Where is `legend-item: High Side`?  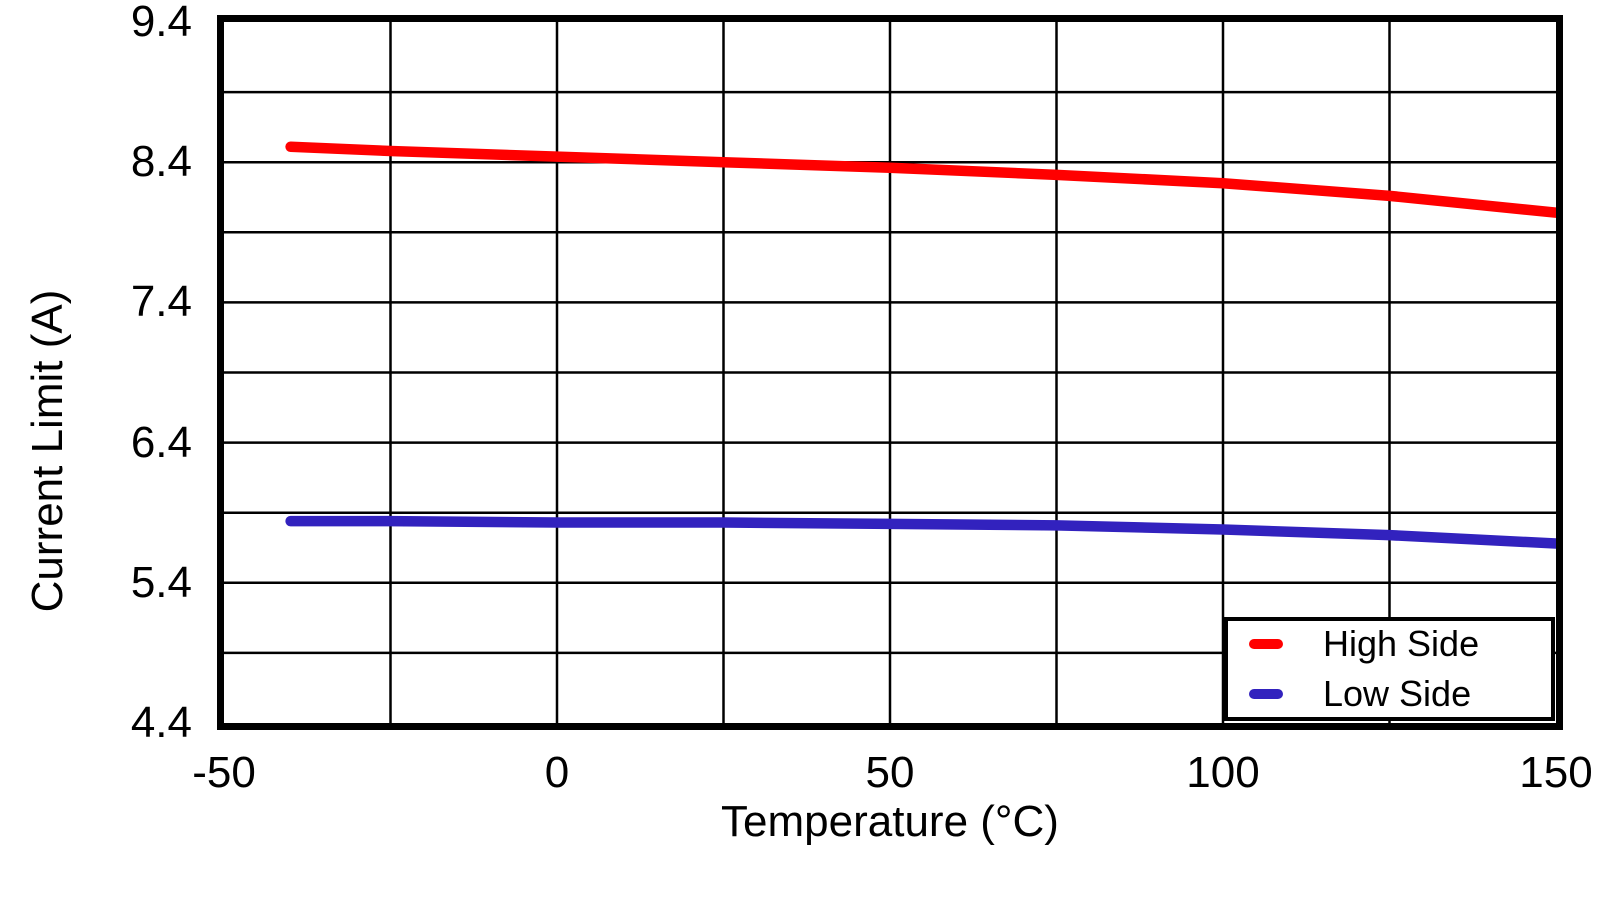
legend-item: High Side is located at coordinates (1389, 644).